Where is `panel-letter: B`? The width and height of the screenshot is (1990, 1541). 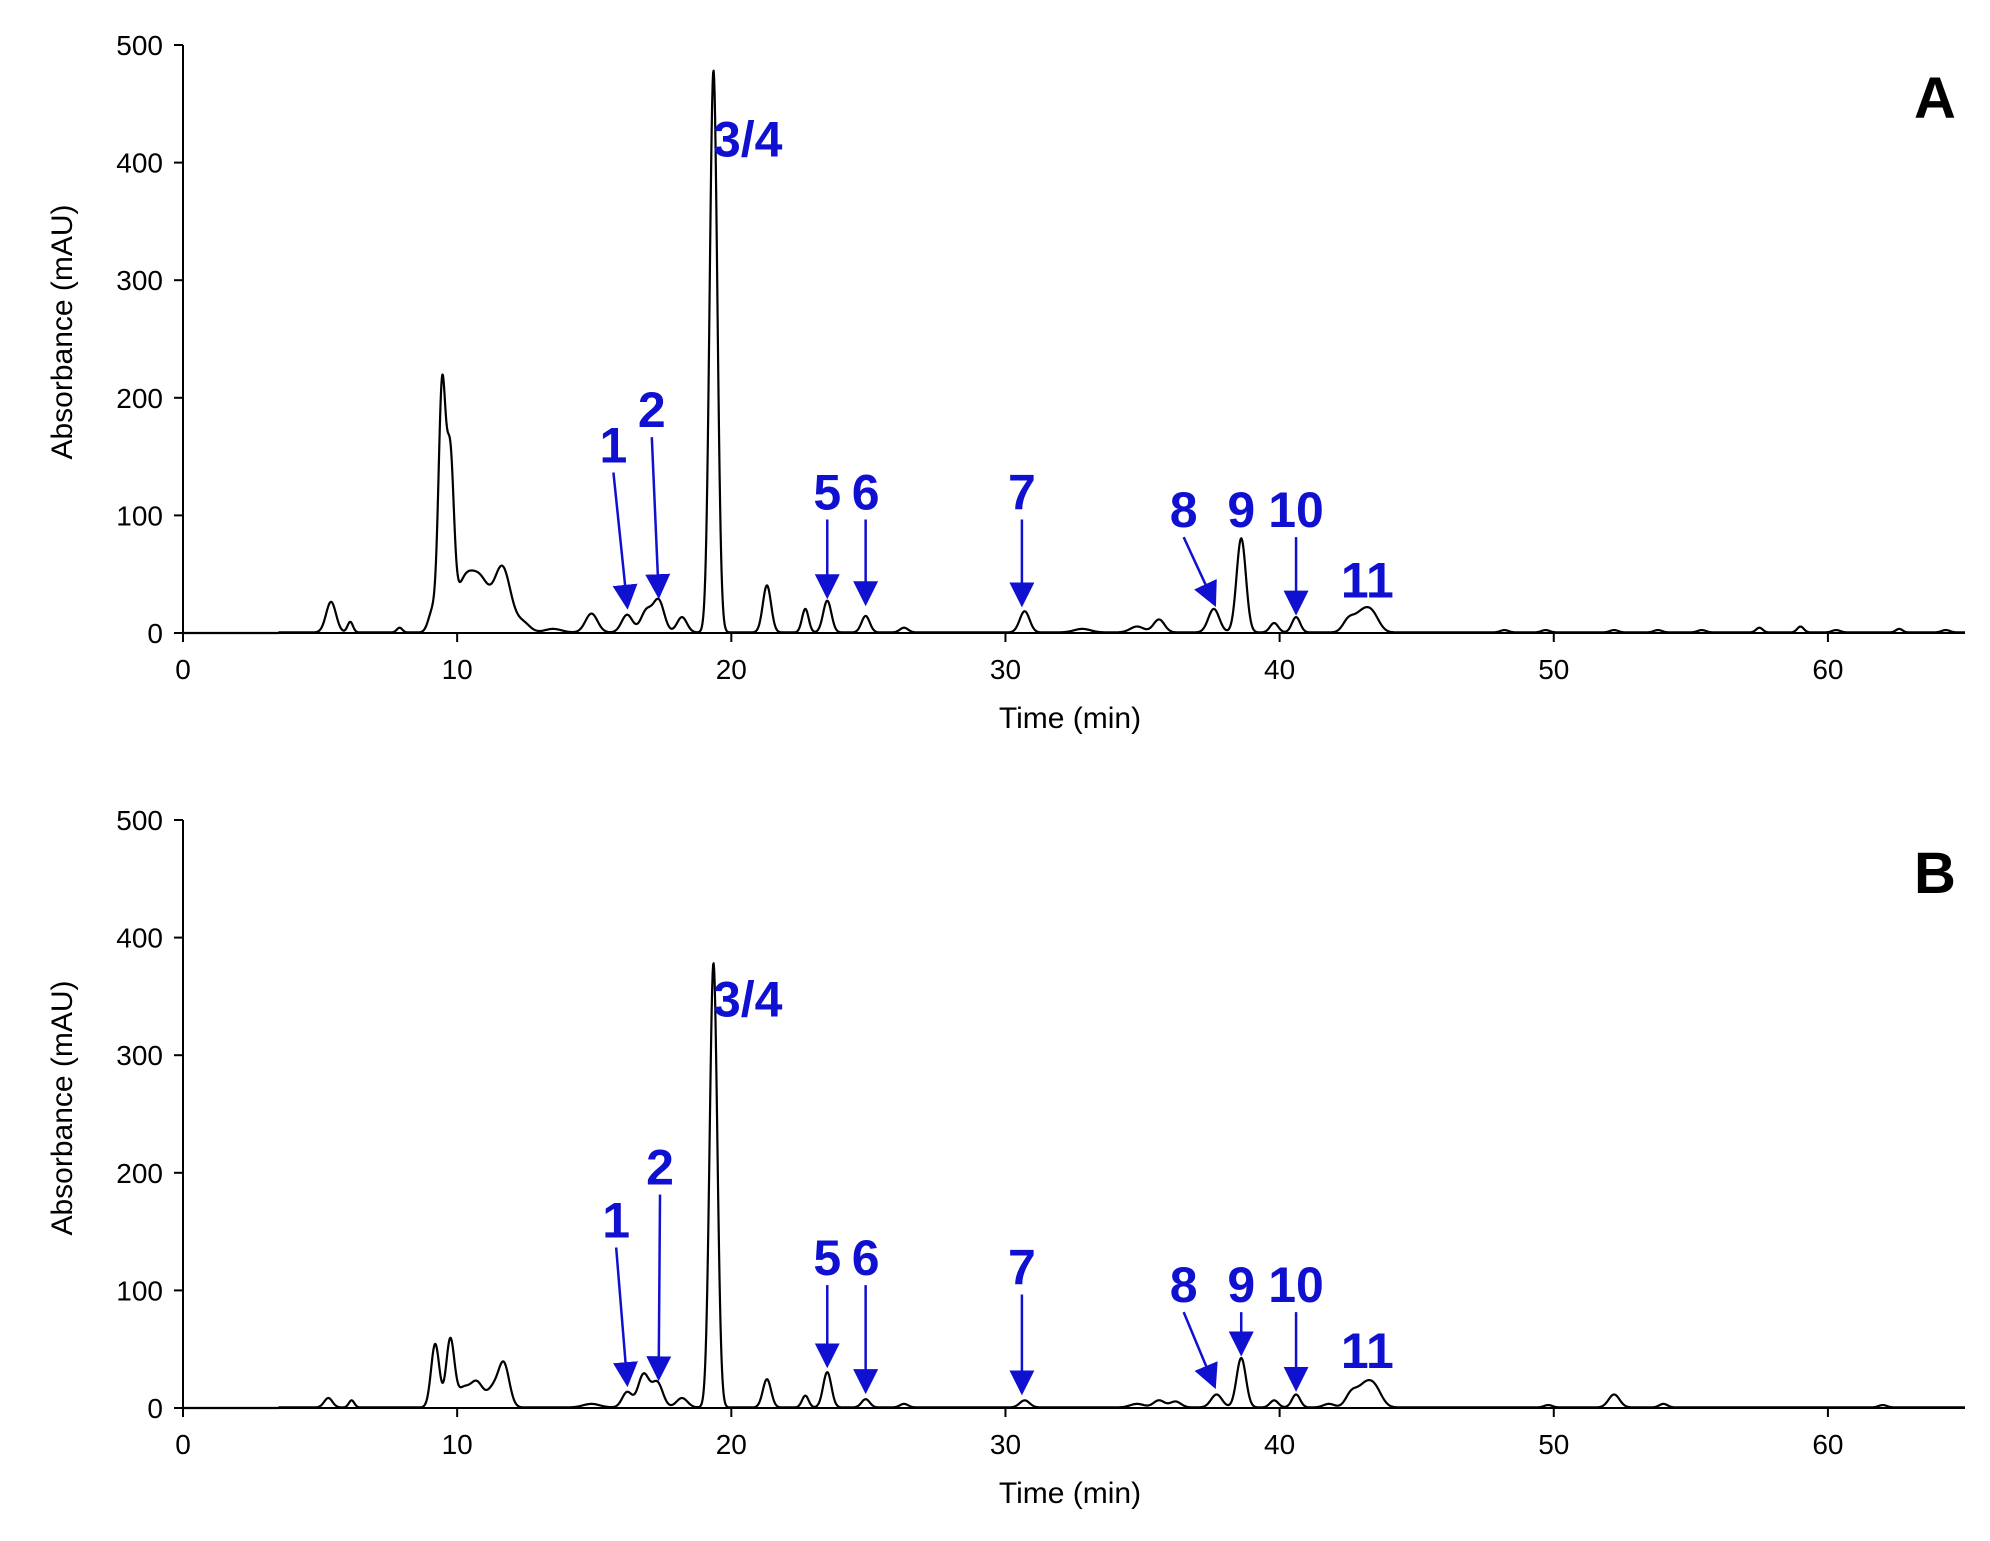 panel-letter: B is located at coordinates (1935, 873).